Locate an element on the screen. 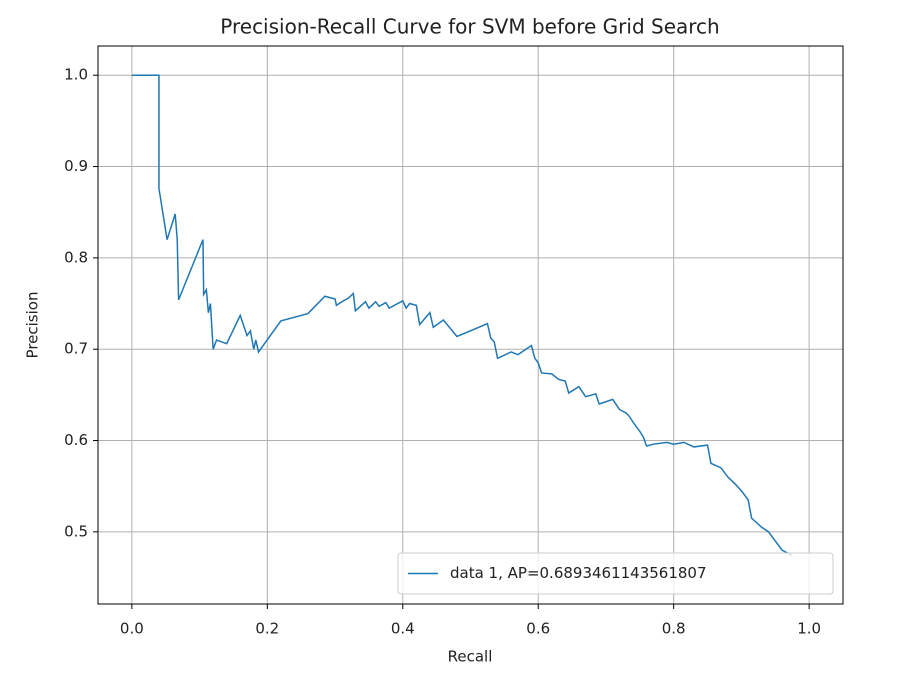 The image size is (901, 682). y-tick-label: 0.9 is located at coordinates (76, 166).